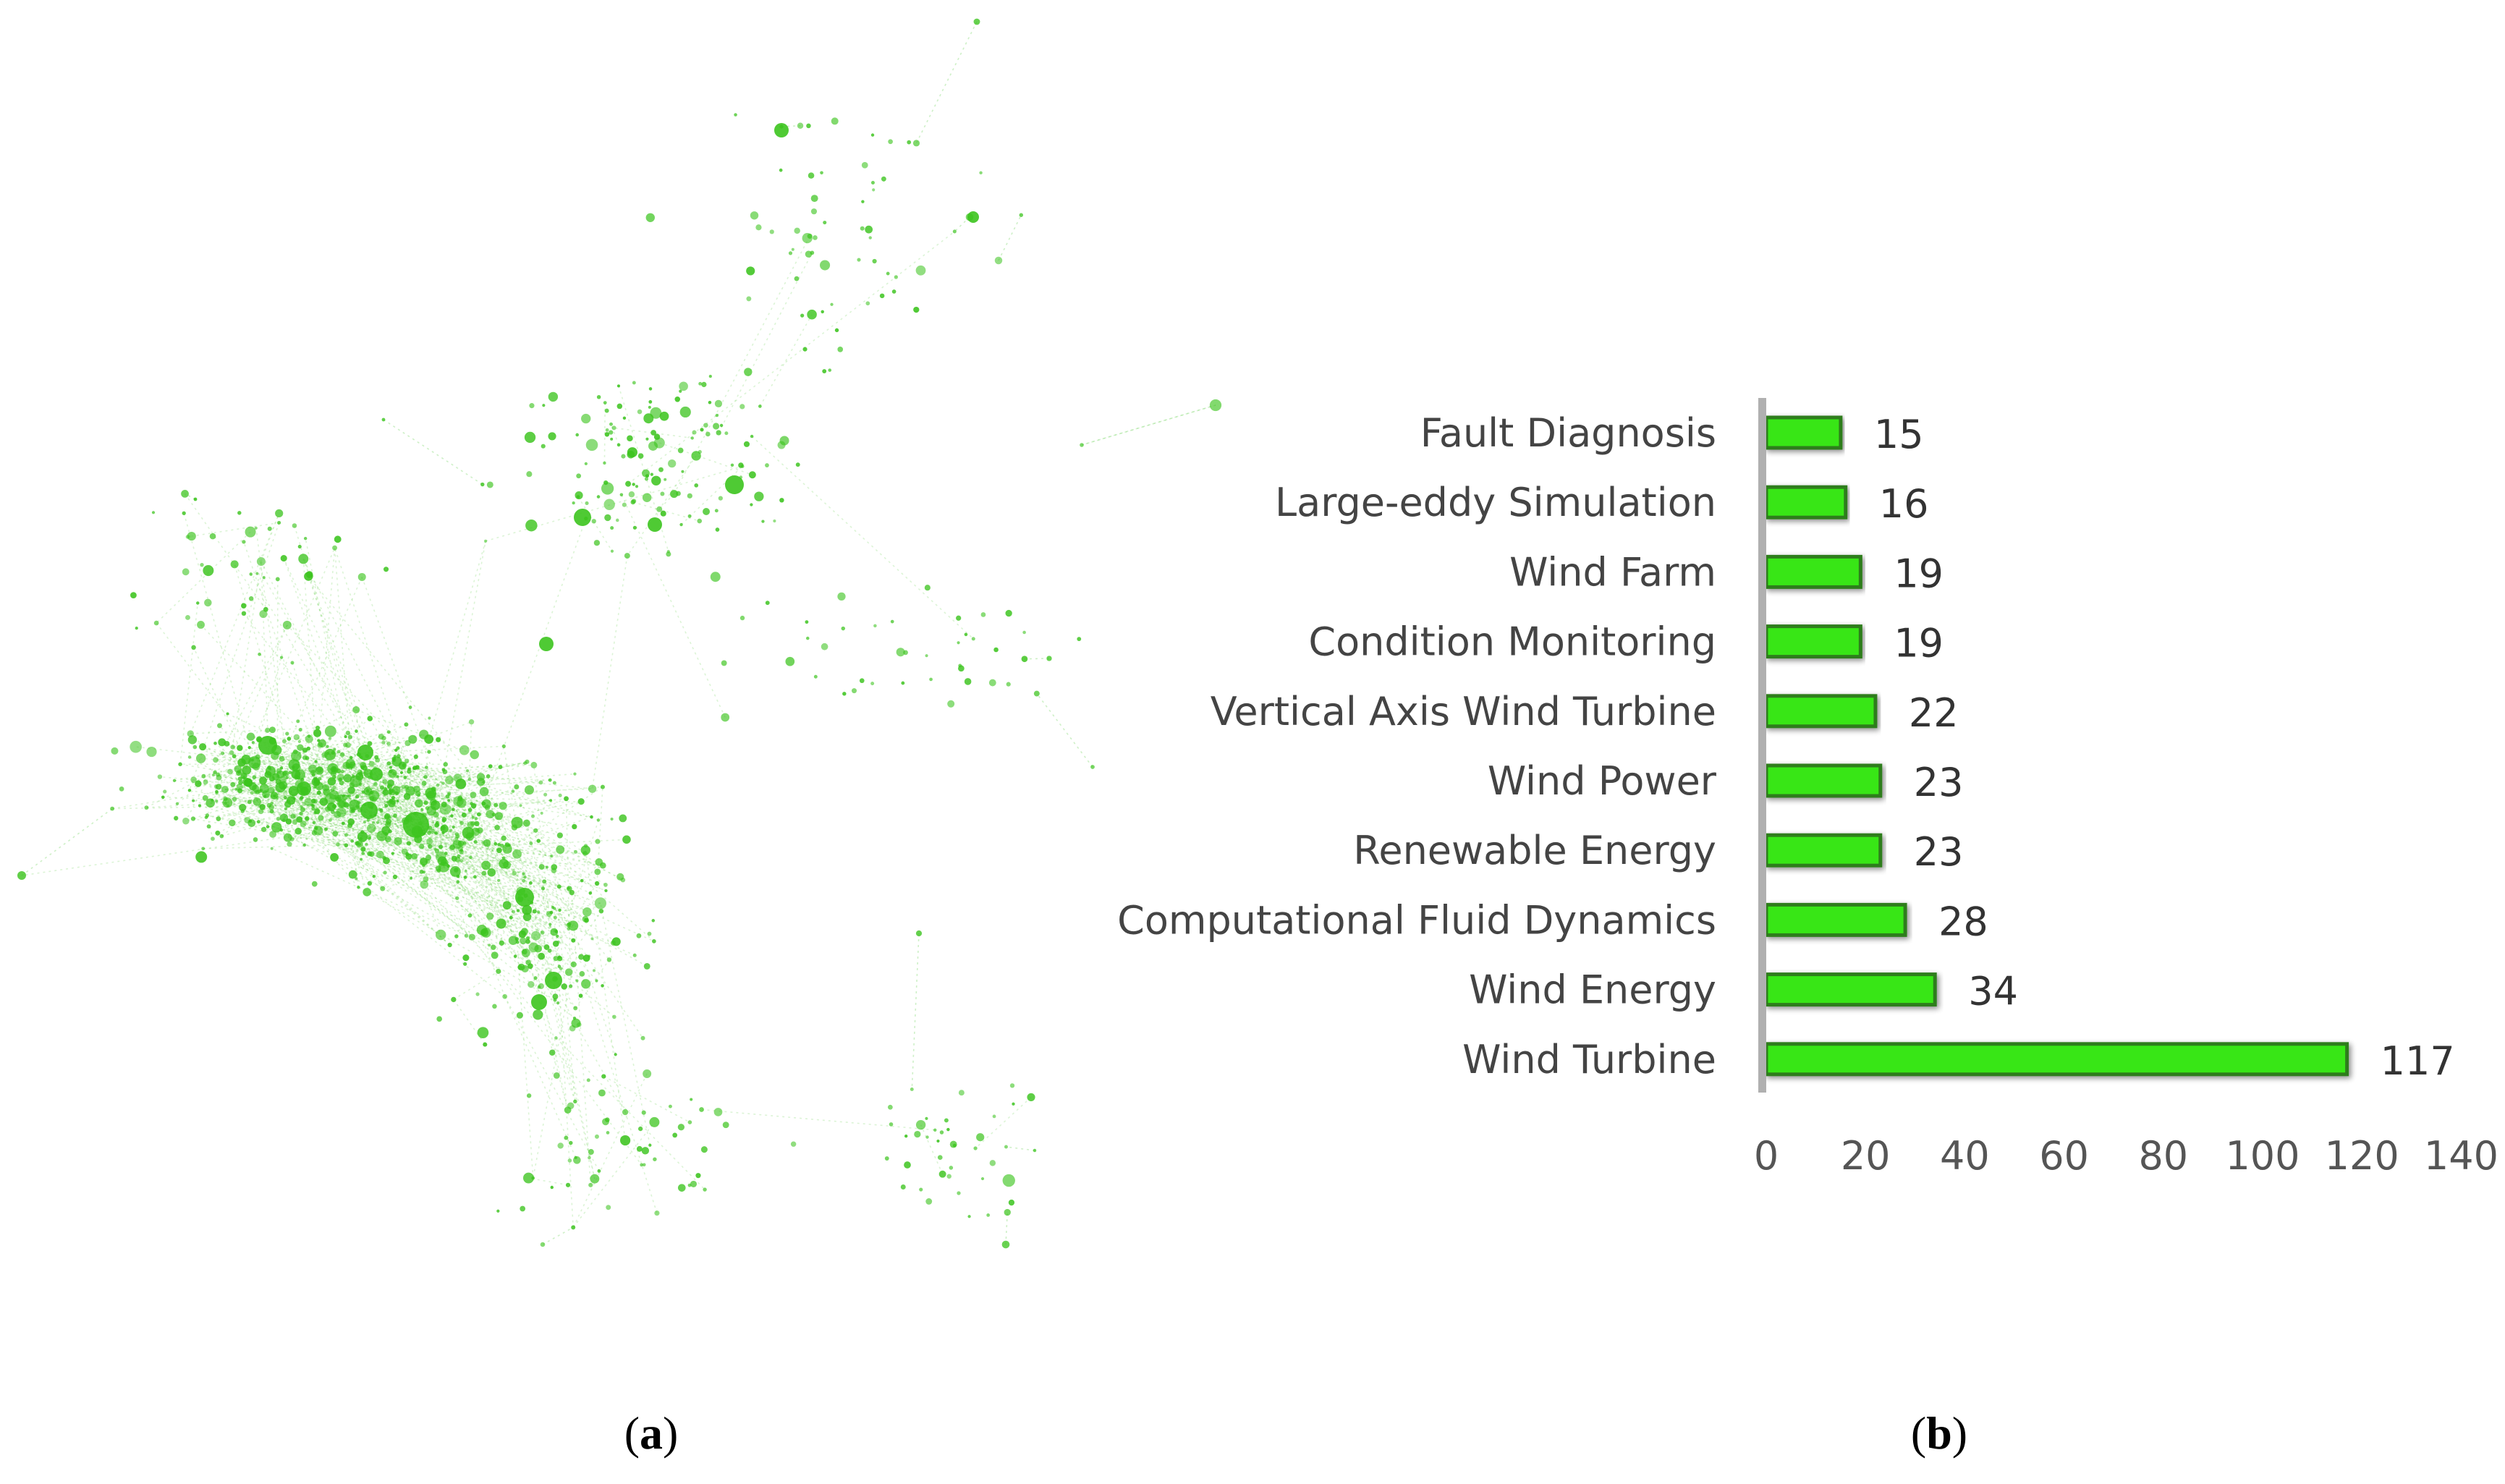 Image resolution: width=2505 pixels, height=1484 pixels. Describe the element at coordinates (1767, 1156) in the screenshot. I see `x-tick-0: 0` at that location.